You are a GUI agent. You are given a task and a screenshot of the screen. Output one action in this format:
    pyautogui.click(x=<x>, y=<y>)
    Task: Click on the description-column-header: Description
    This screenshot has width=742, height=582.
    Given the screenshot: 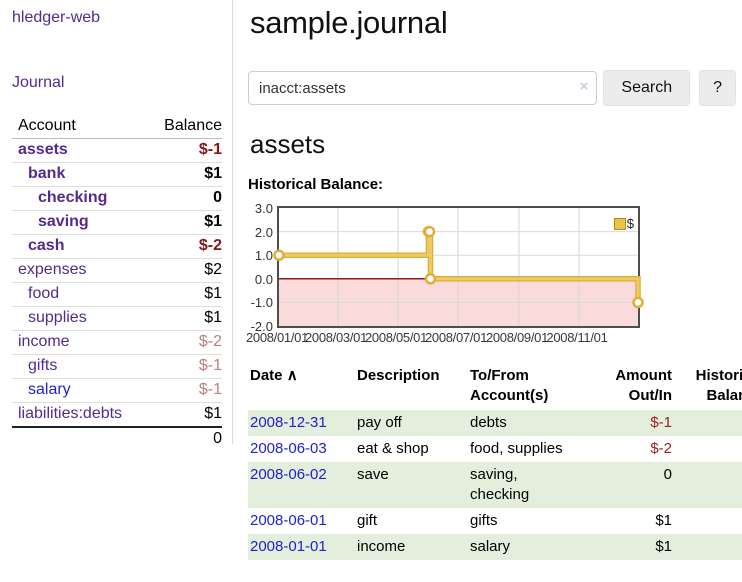 What is the action you would take?
    pyautogui.click(x=398, y=375)
    